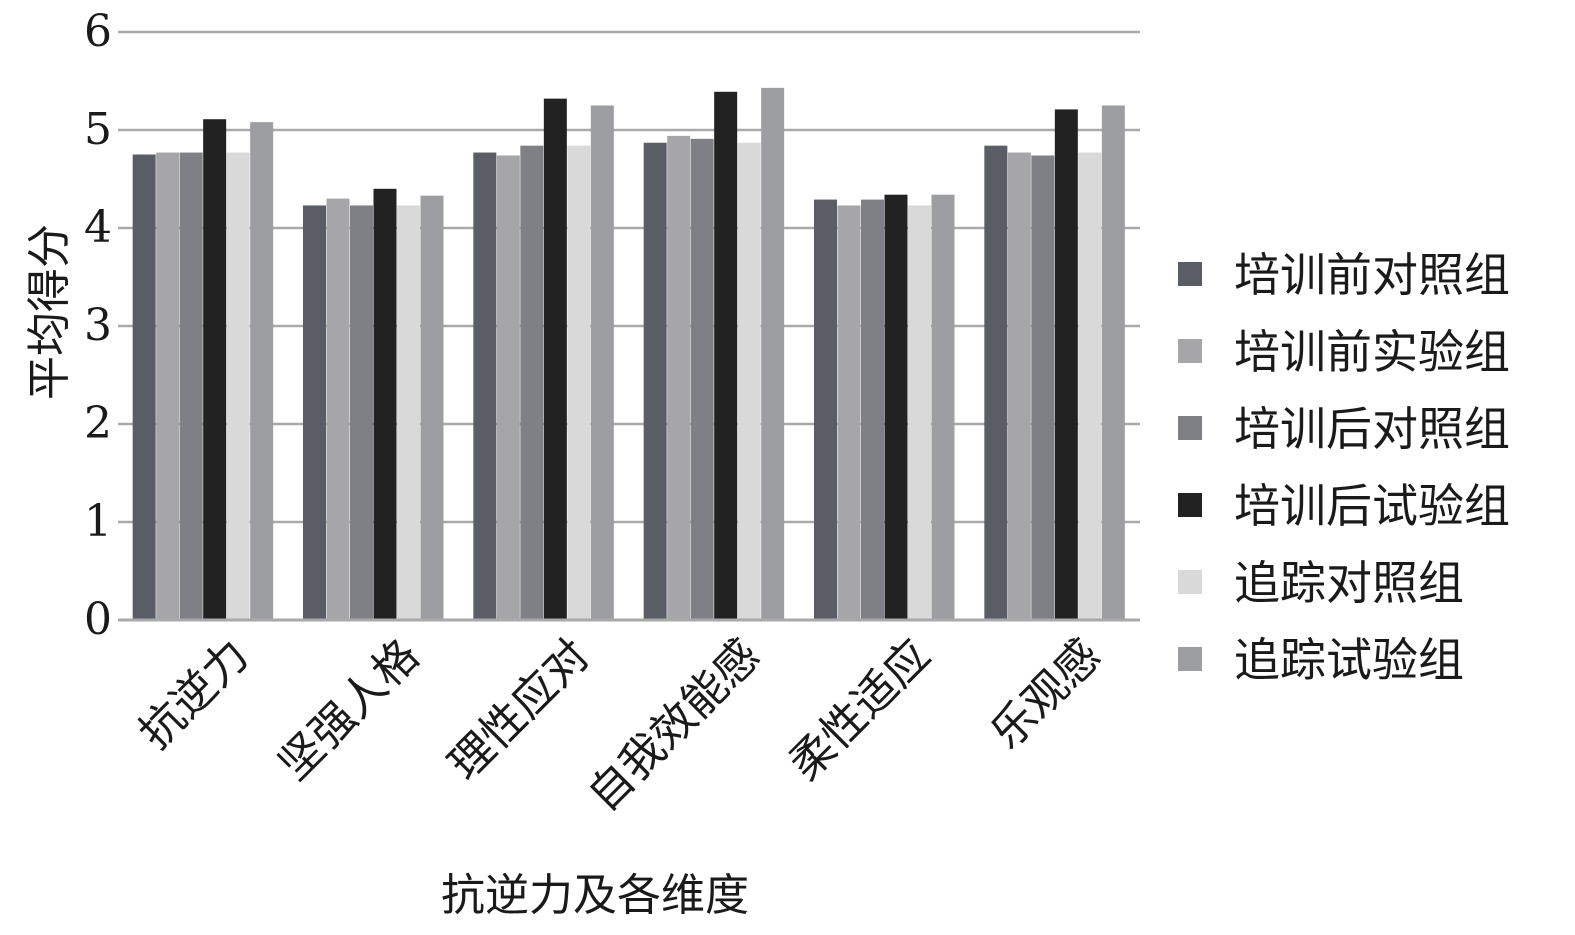  I want to click on category-label: 柔性适应, so click(860, 710).